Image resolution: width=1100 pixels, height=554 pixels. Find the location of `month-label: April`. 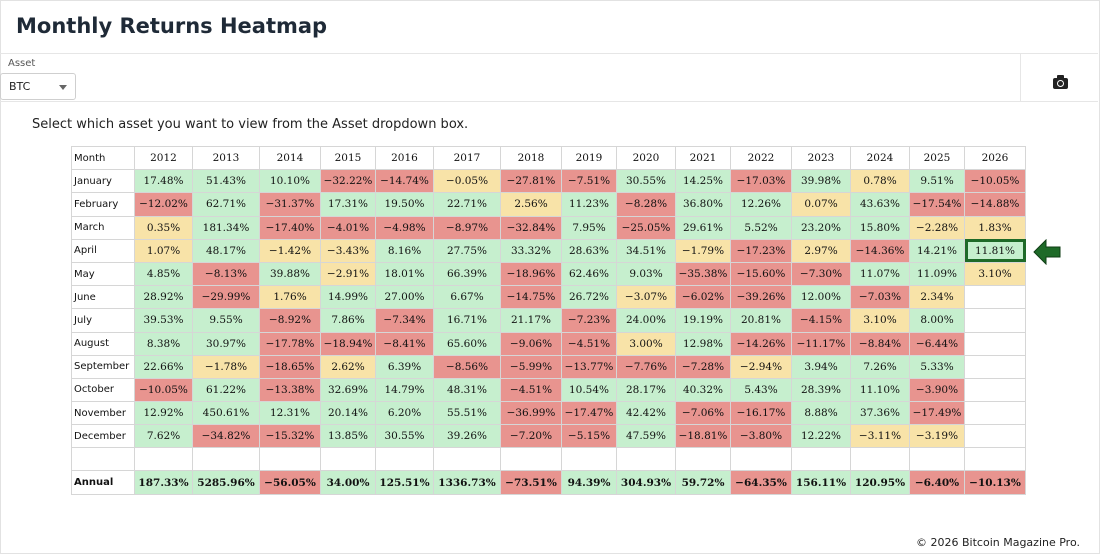

month-label: April is located at coordinates (103, 250).